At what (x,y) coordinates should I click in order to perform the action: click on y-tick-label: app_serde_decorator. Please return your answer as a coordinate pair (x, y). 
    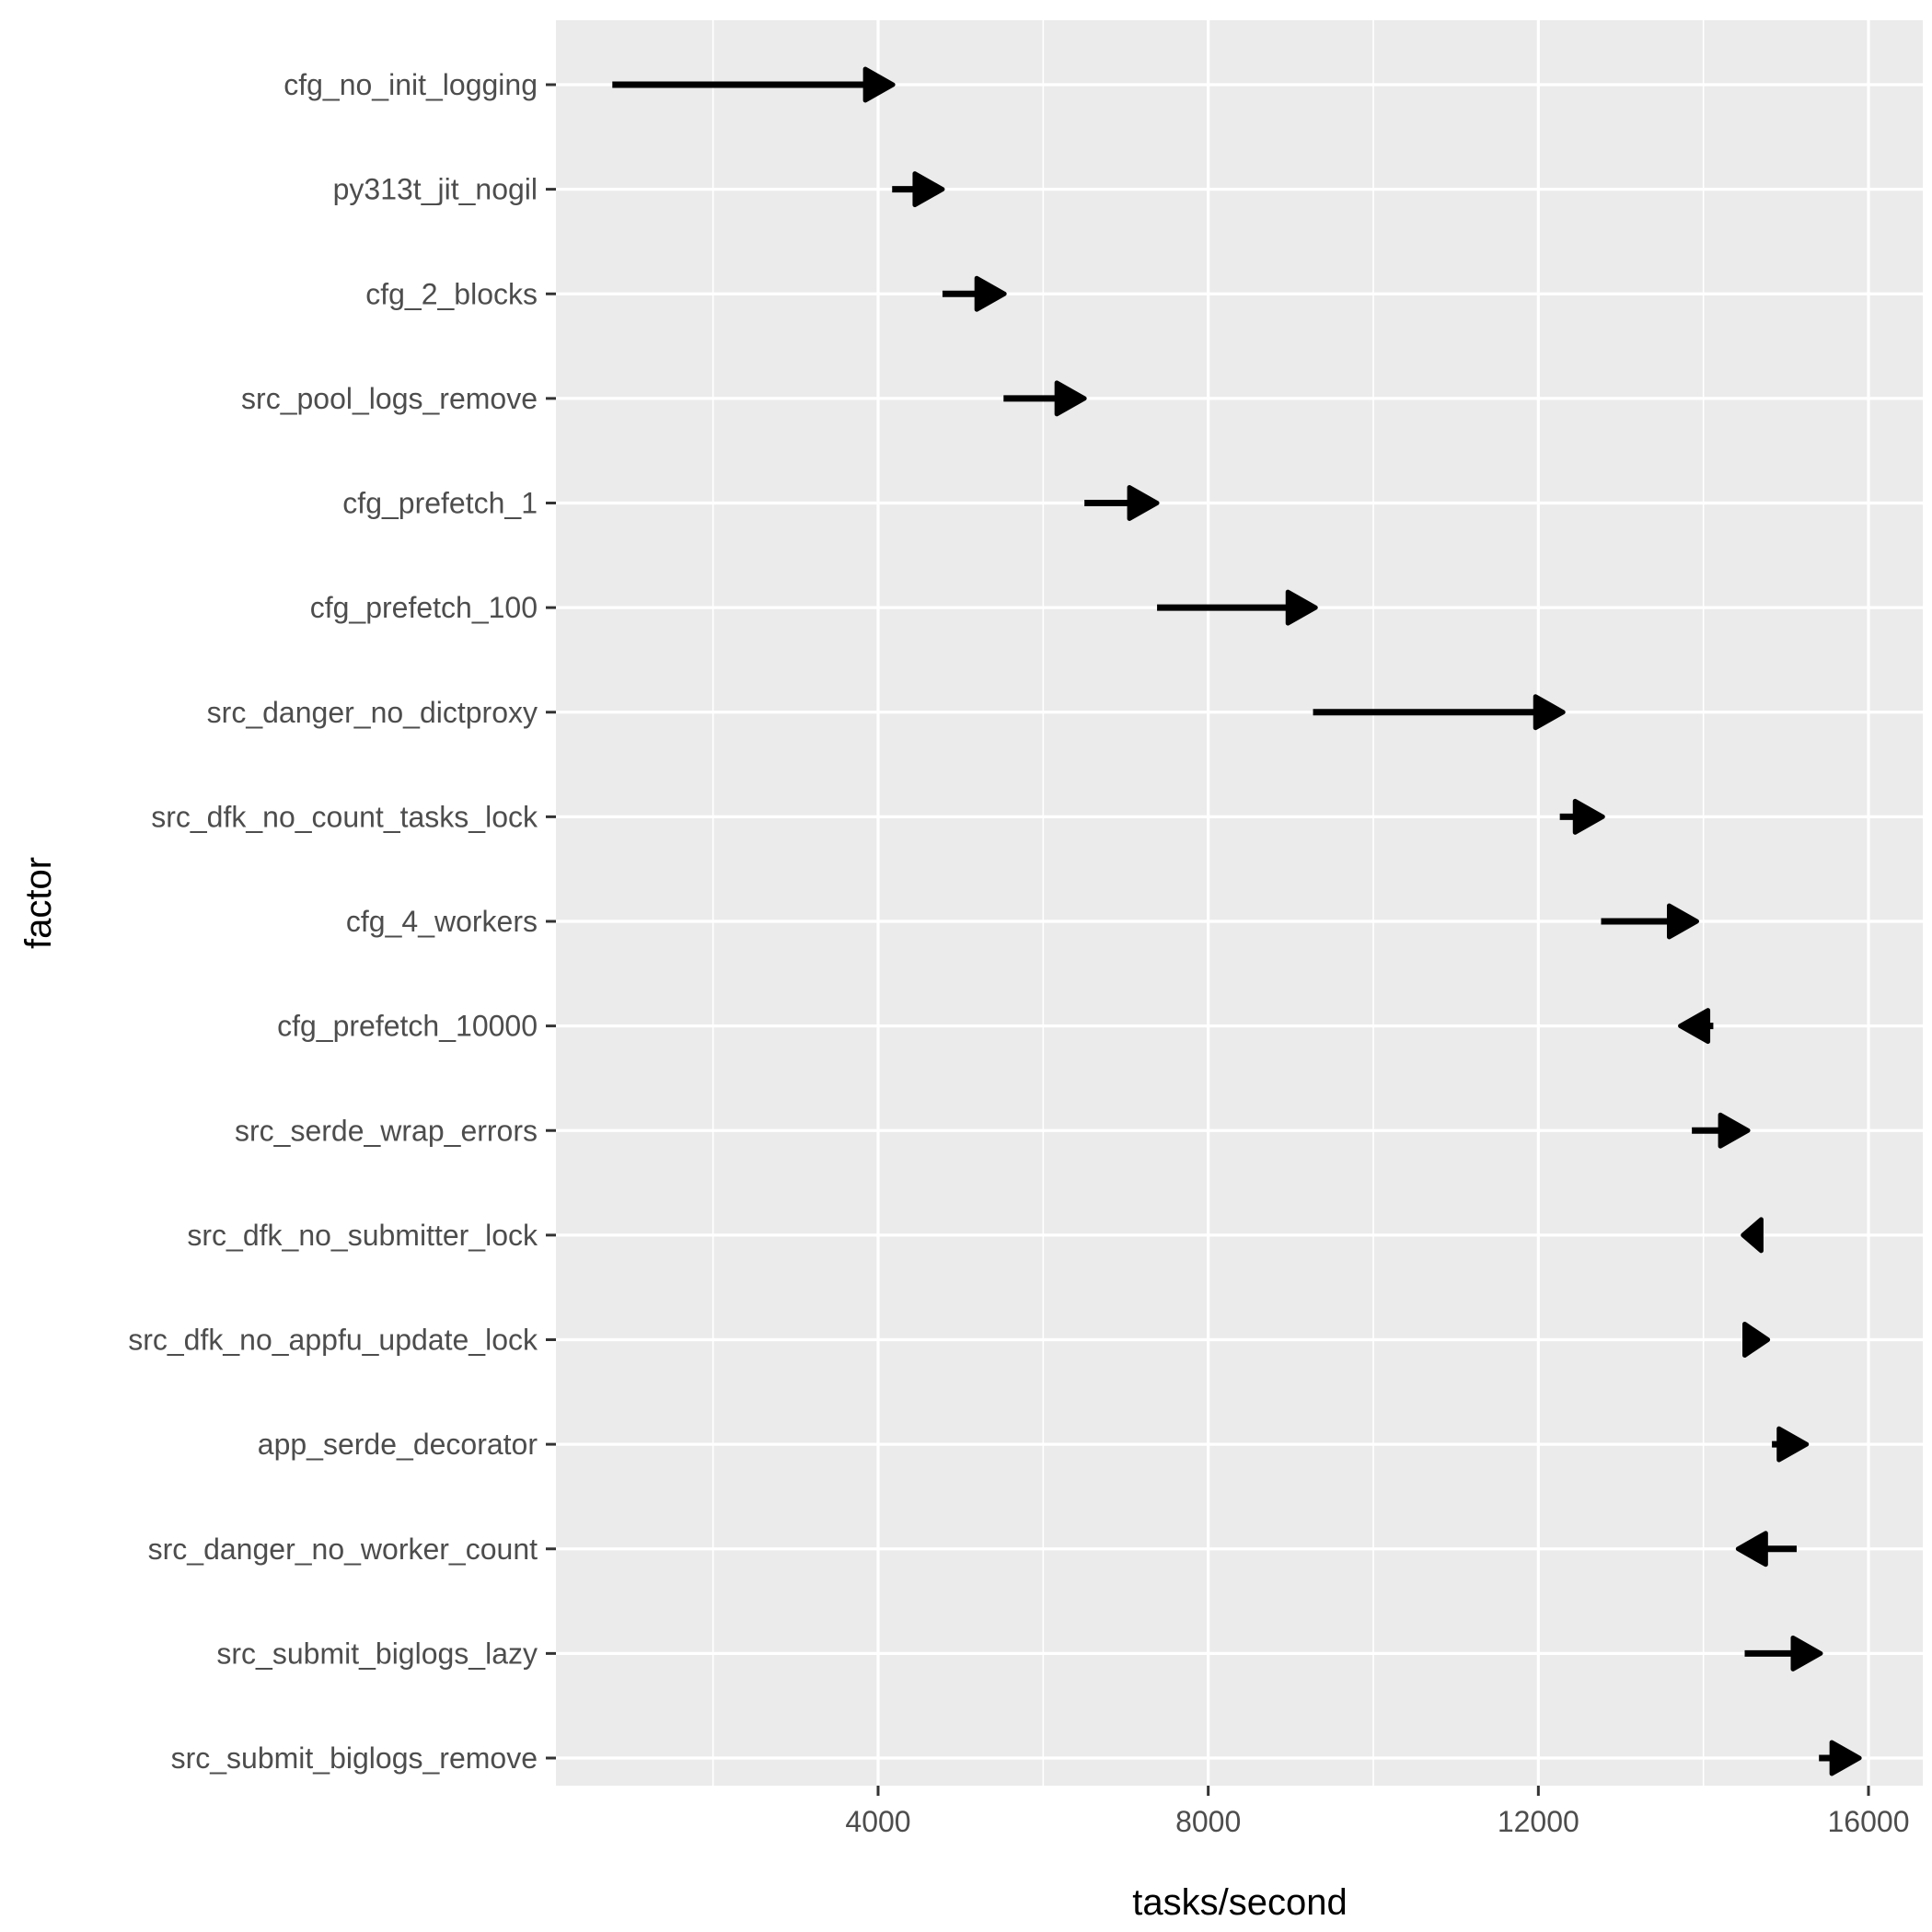
    Looking at the image, I should click on (398, 1444).